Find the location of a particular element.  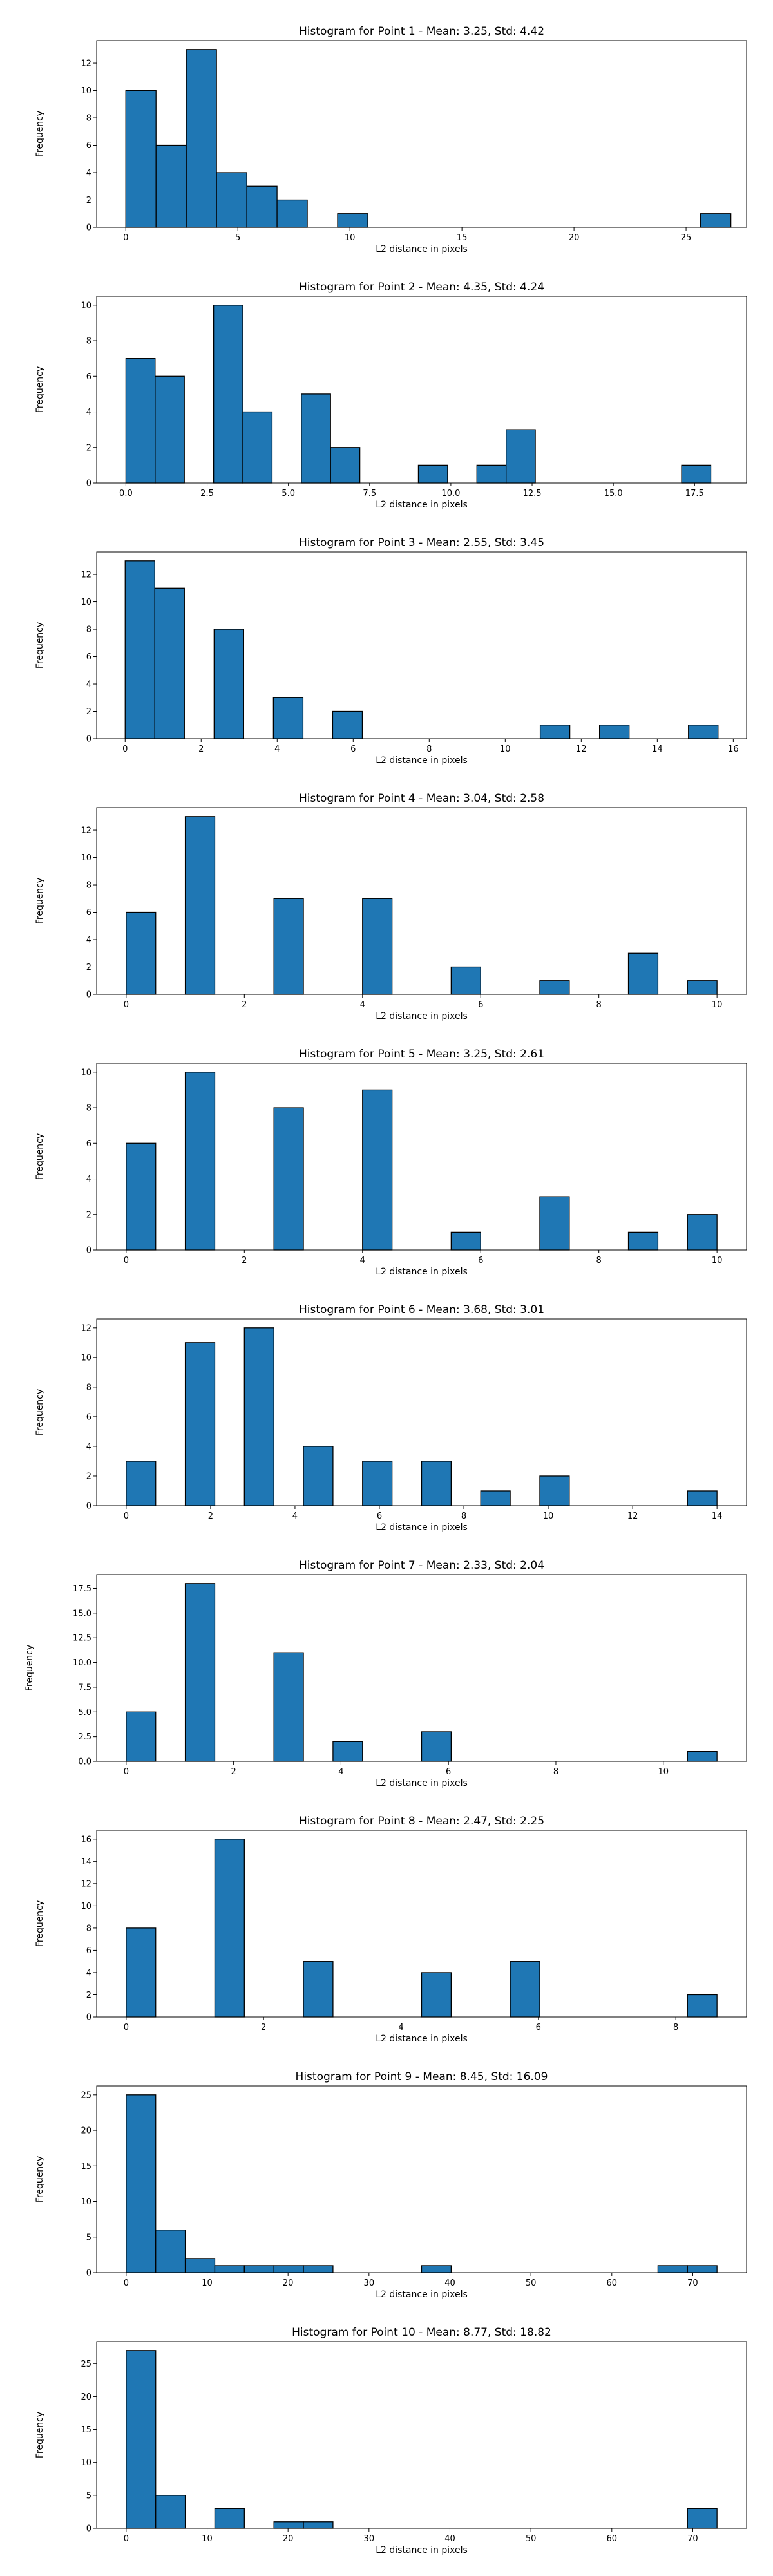

x-tick-label: 12 is located at coordinates (581, 749).